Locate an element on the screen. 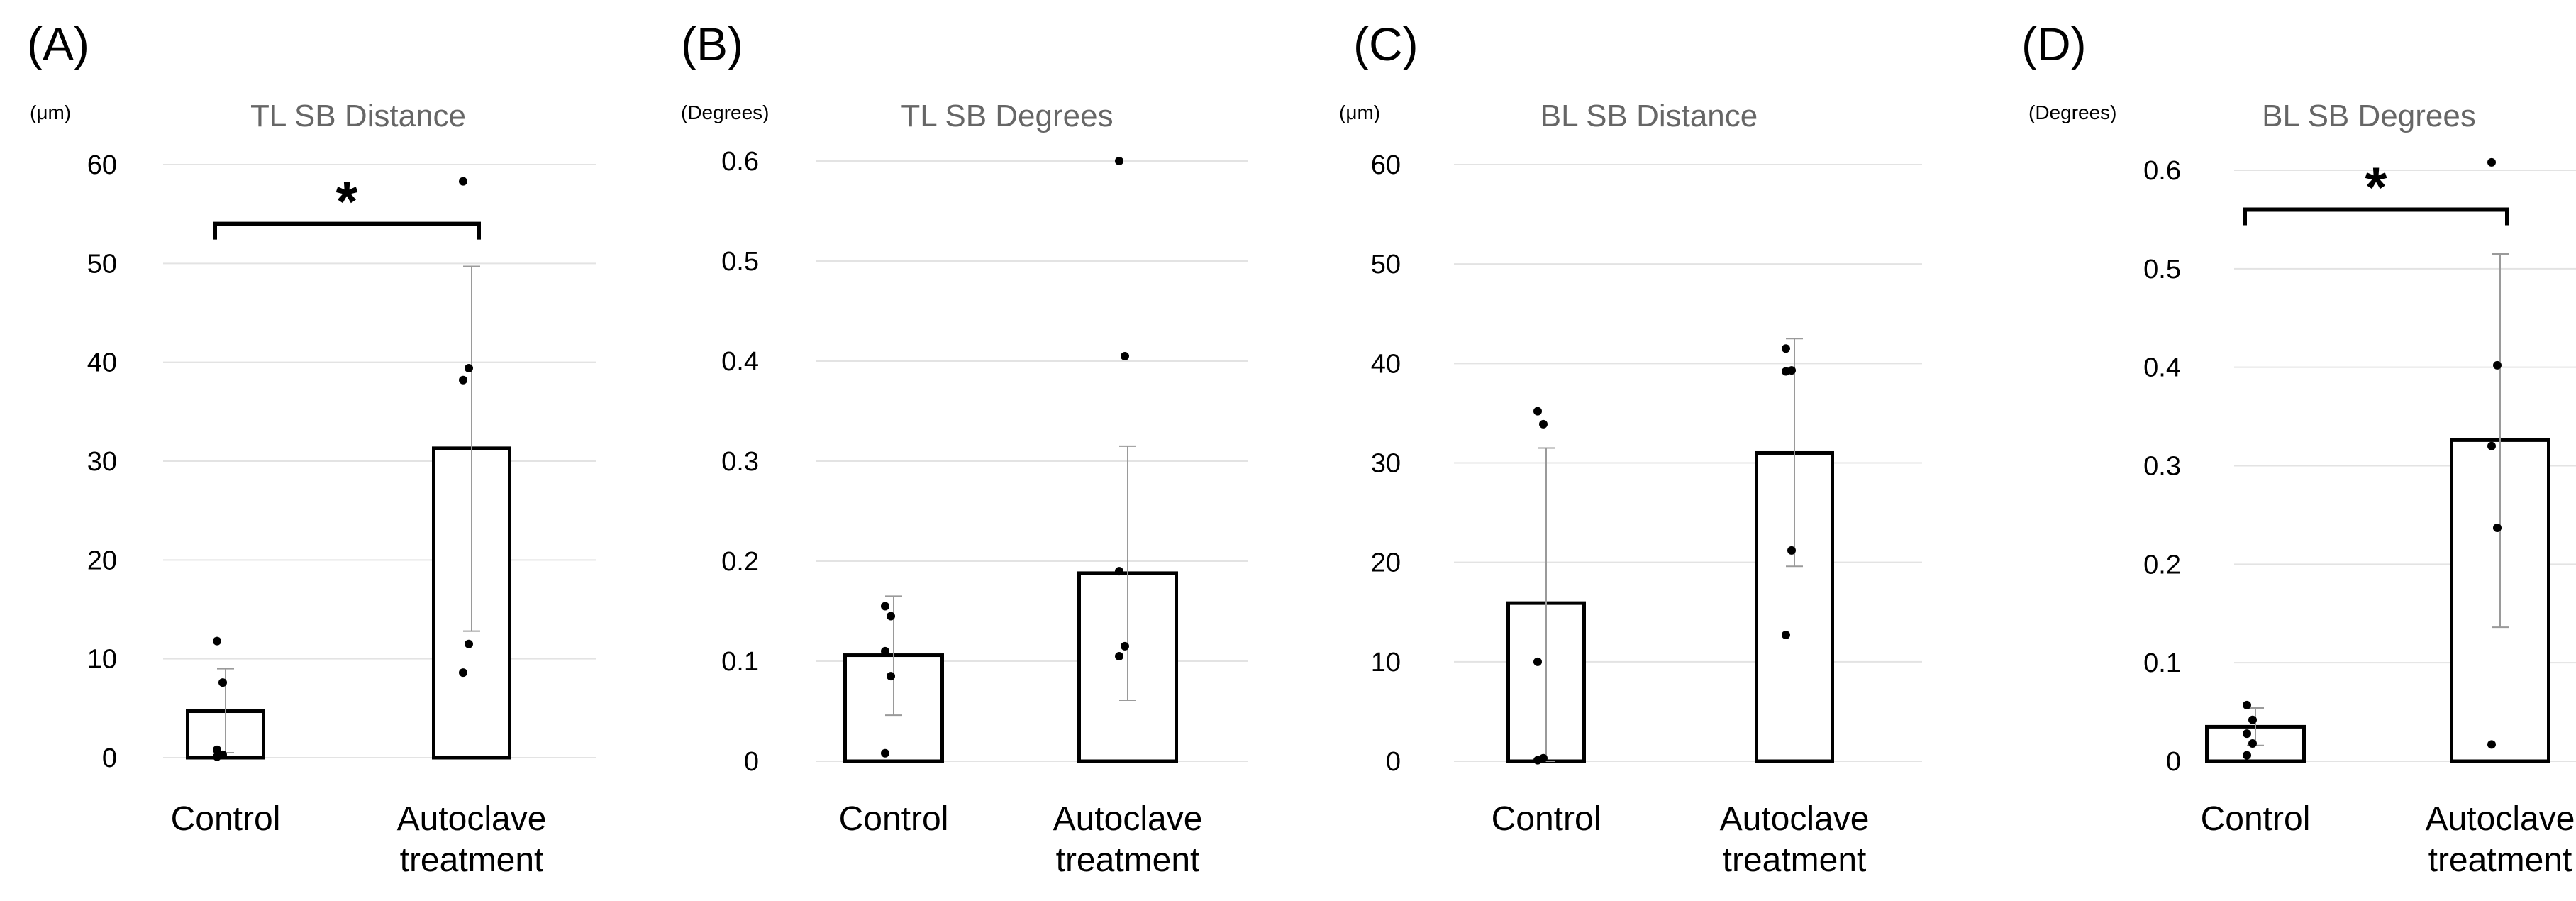 This screenshot has height=901, width=2576. chart-title: TL SB Degrees is located at coordinates (1007, 116).